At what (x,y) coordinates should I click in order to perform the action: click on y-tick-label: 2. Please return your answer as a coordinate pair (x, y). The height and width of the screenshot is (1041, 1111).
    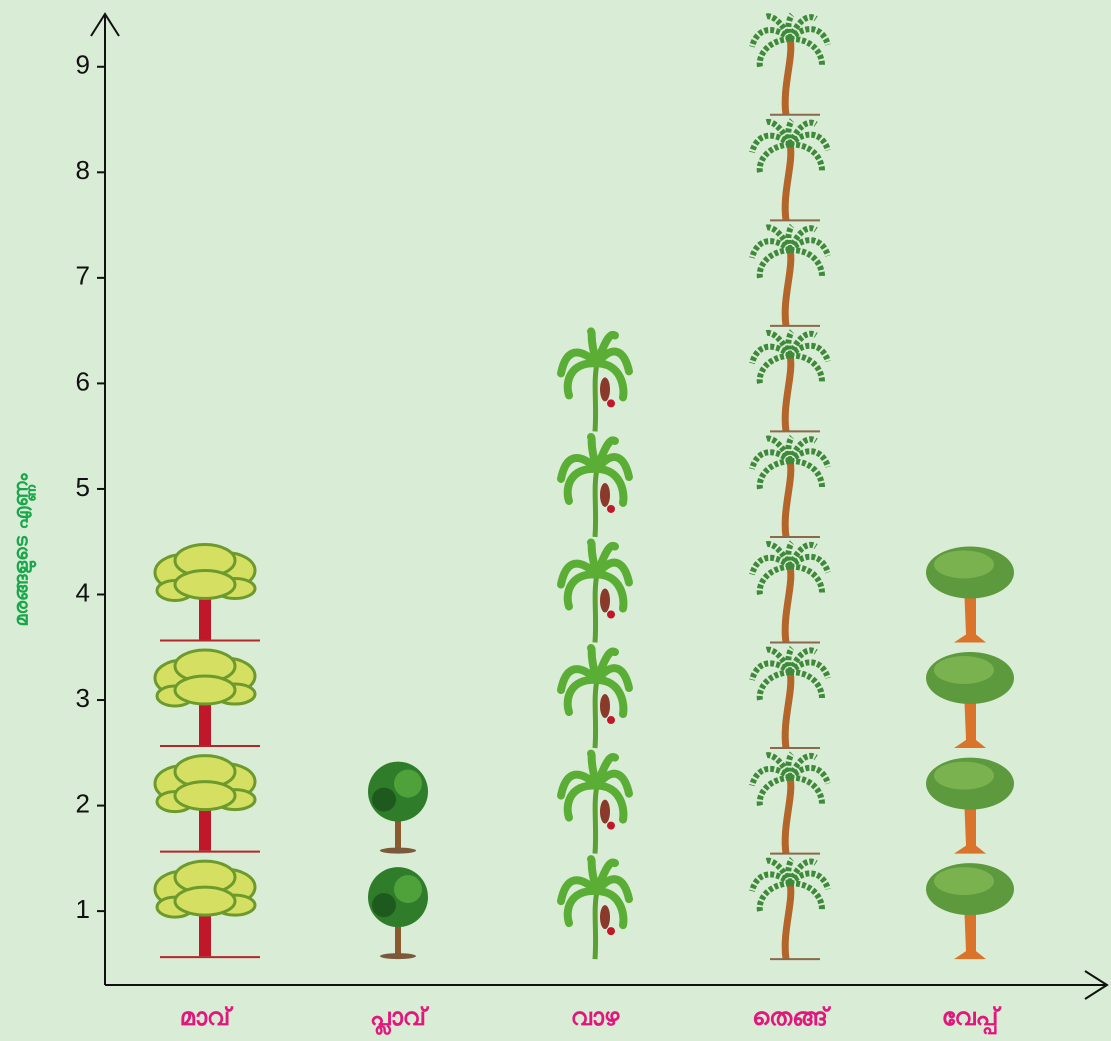
    Looking at the image, I should click on (83, 803).